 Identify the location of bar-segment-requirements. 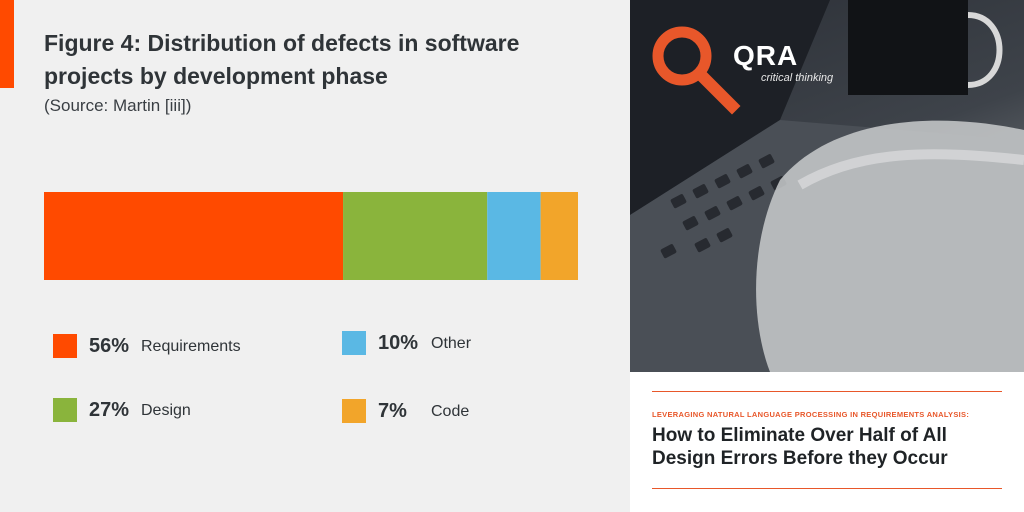
(194, 236).